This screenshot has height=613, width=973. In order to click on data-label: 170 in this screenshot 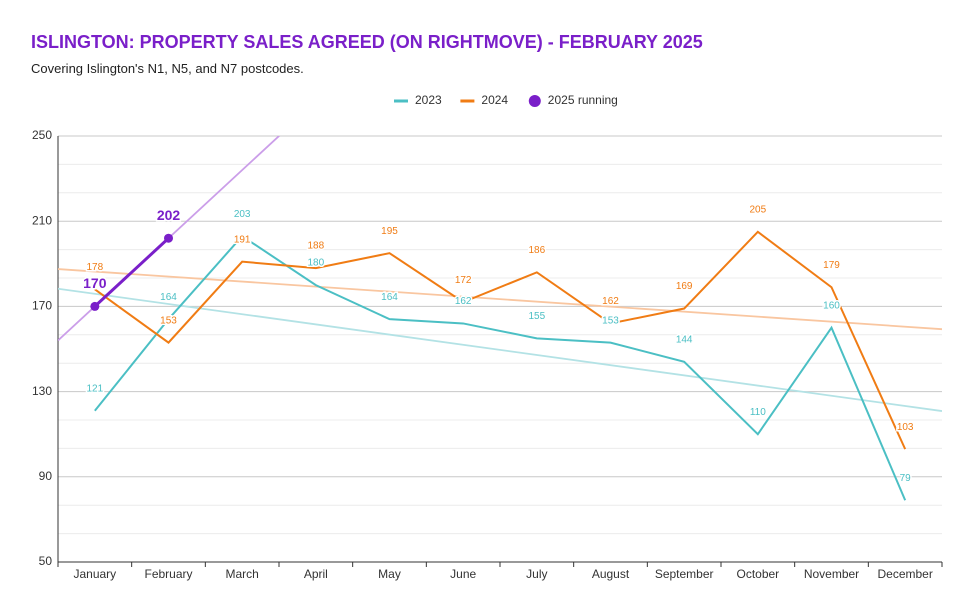, I will do `click(95, 283)`.